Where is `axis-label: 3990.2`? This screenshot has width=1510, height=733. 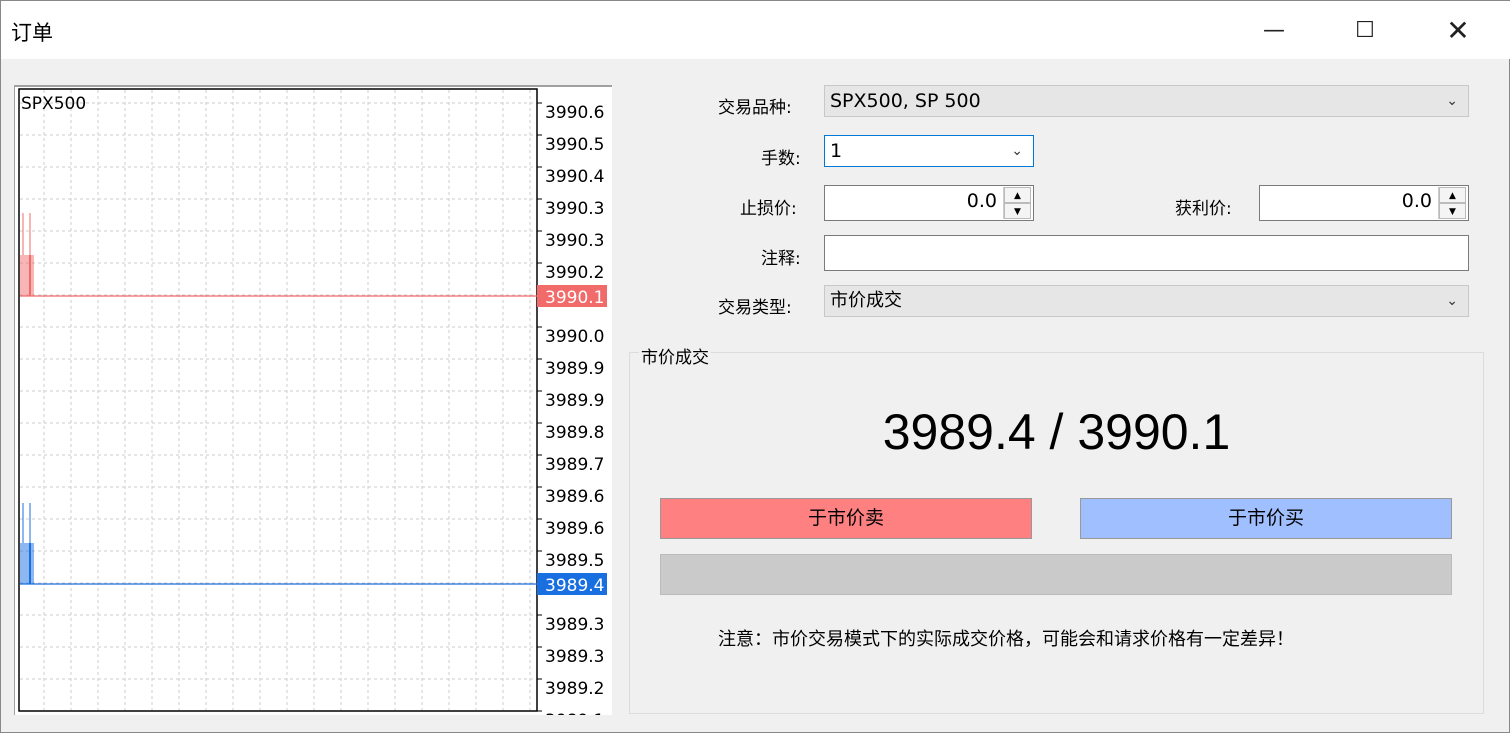
axis-label: 3990.2 is located at coordinates (574, 273).